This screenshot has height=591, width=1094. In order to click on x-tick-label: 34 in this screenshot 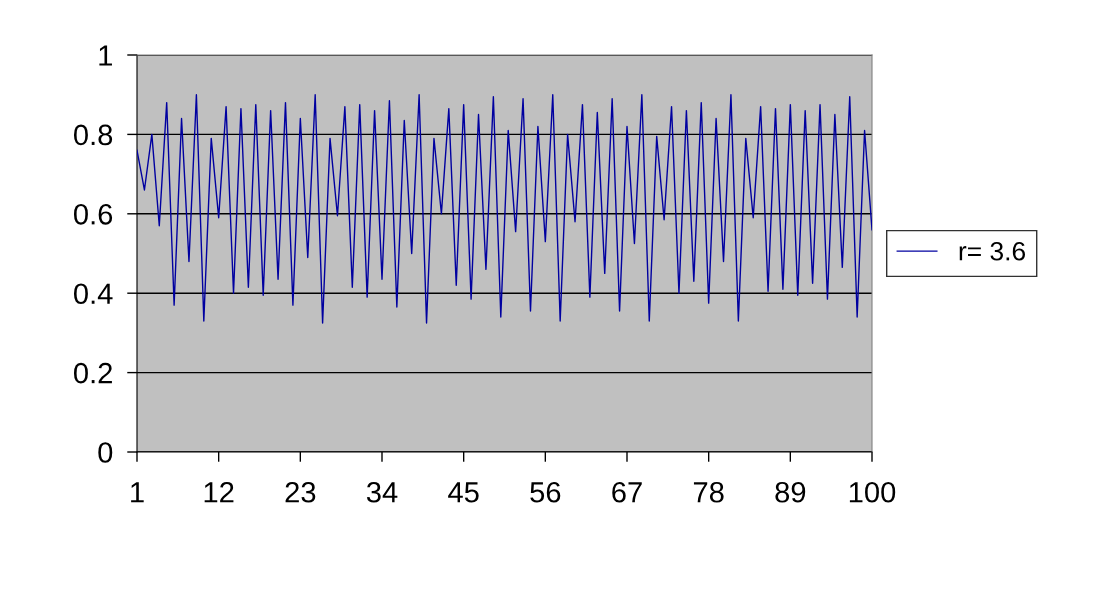, I will do `click(382, 492)`.